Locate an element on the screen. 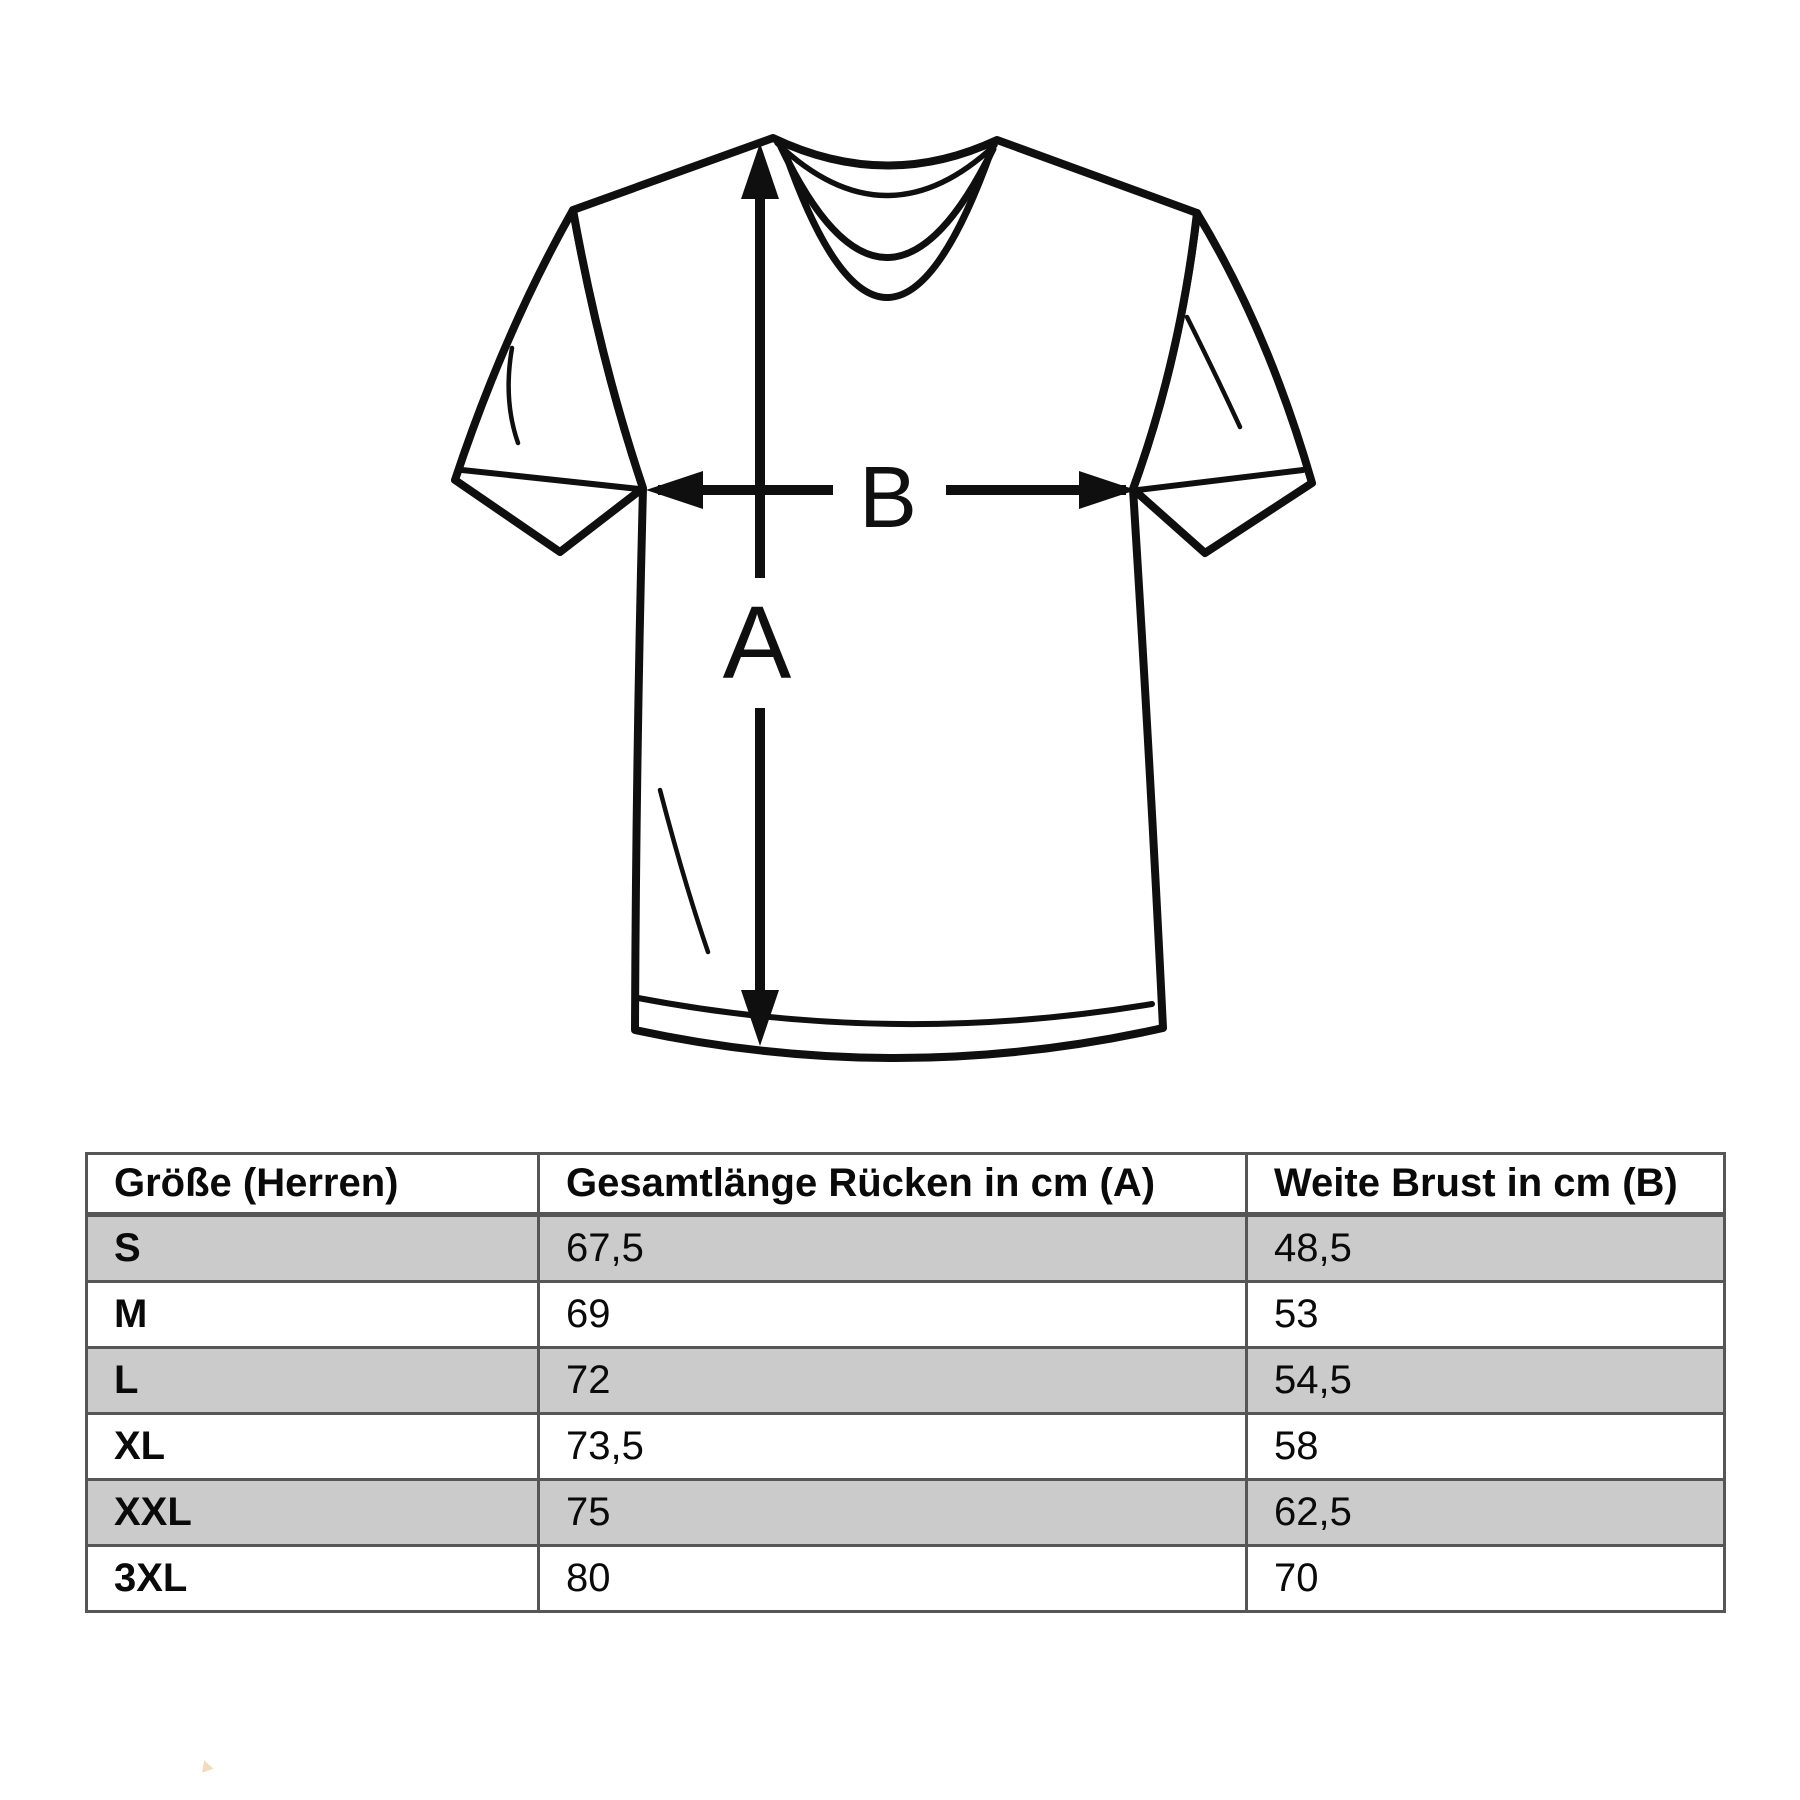 This screenshot has height=1800, width=1800. table-row: S 67,5 48,5 is located at coordinates (905, 1248).